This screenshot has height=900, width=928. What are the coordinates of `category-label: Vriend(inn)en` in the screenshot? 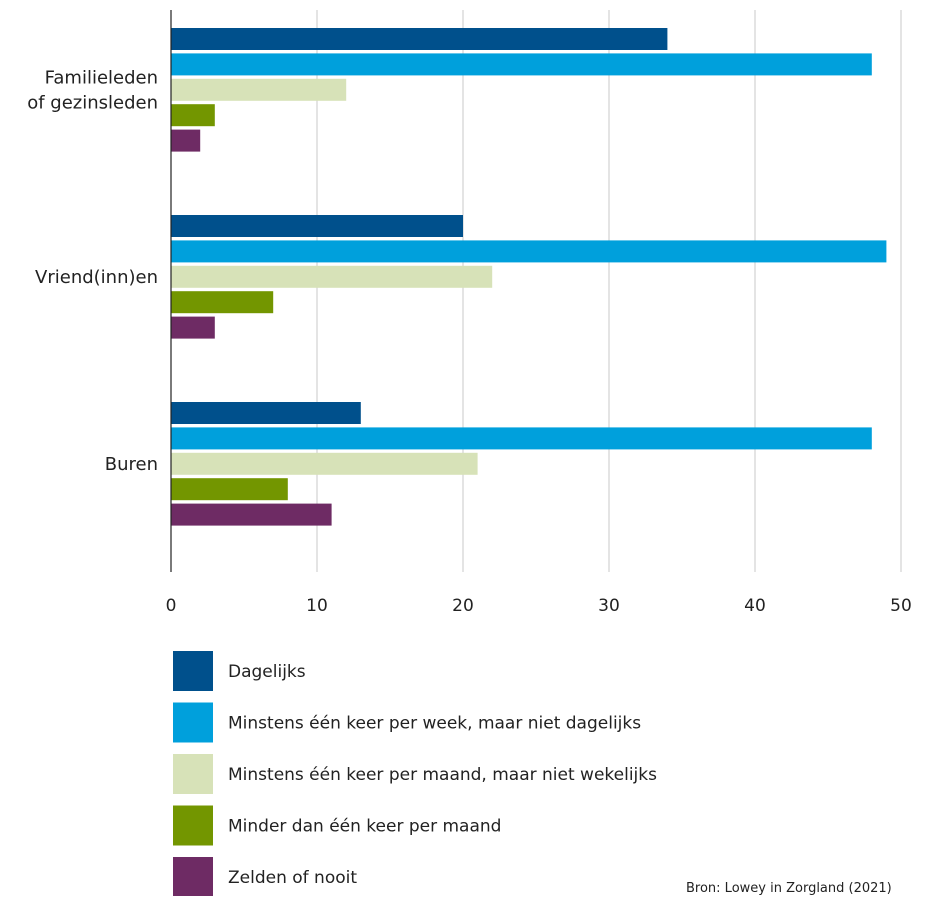 It's located at (96, 277).